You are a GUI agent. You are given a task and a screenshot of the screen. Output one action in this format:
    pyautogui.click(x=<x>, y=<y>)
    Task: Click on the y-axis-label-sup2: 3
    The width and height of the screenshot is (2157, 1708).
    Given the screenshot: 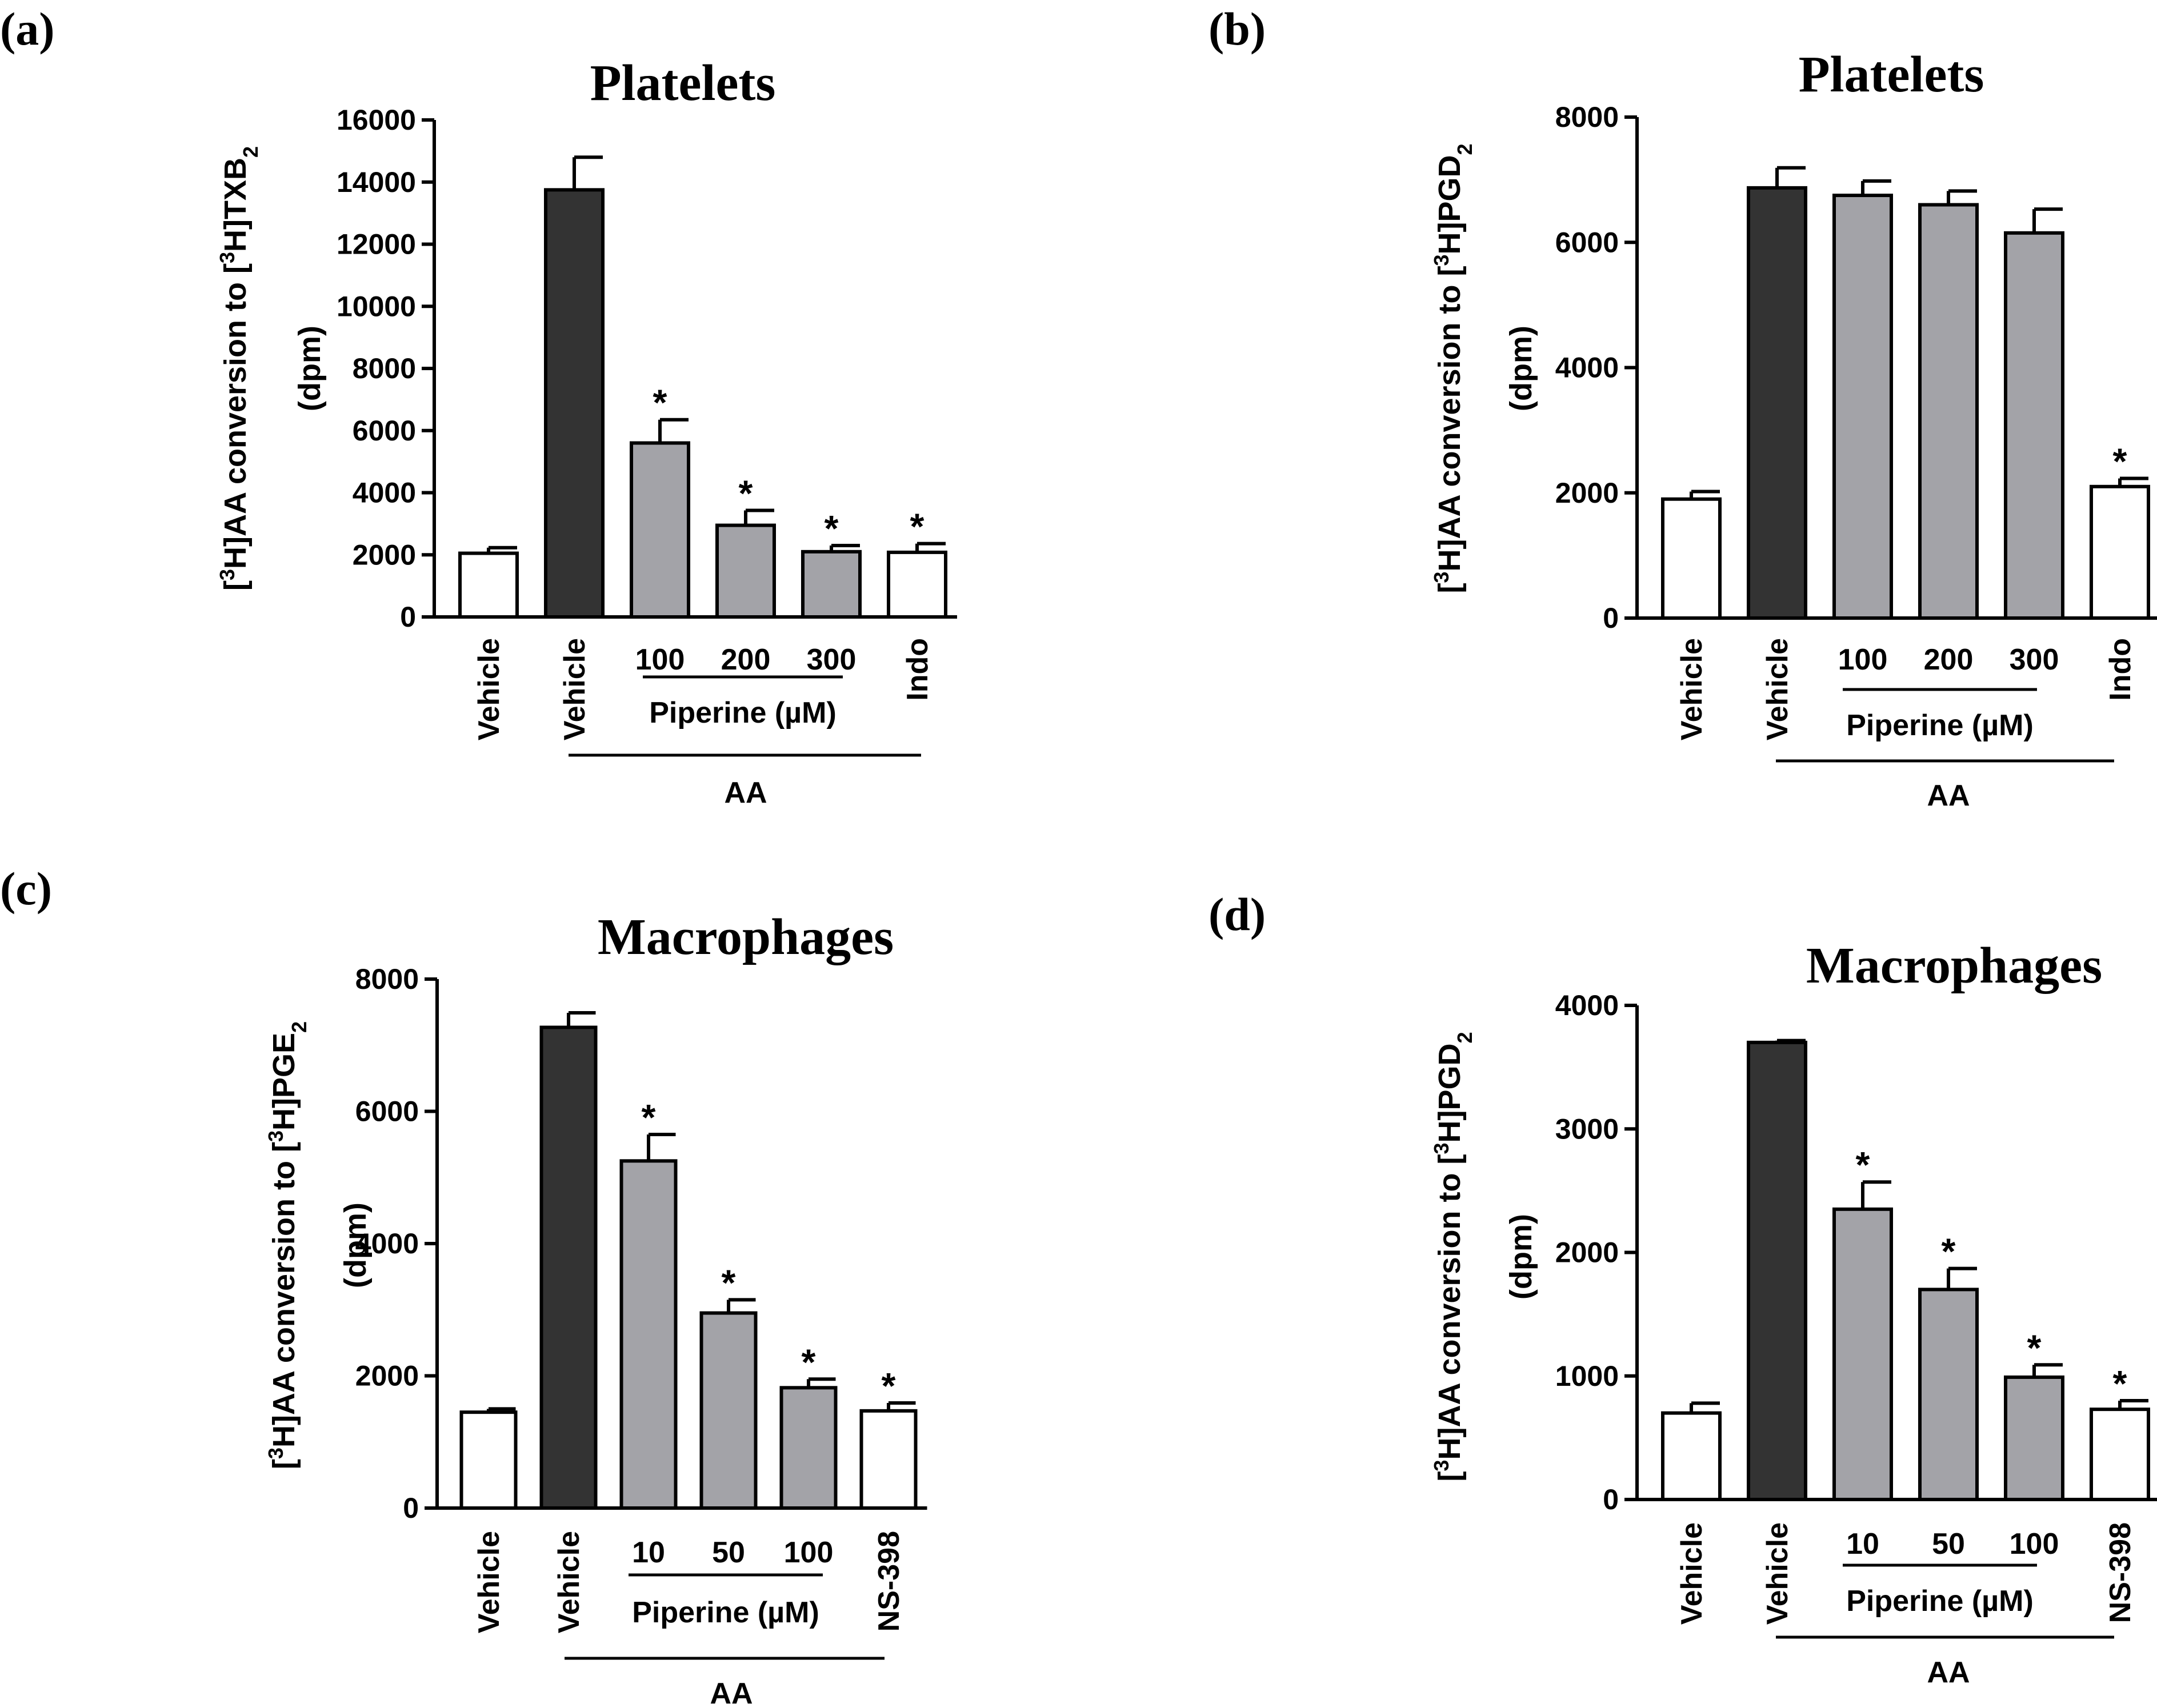 What is the action you would take?
    pyautogui.click(x=227, y=258)
    